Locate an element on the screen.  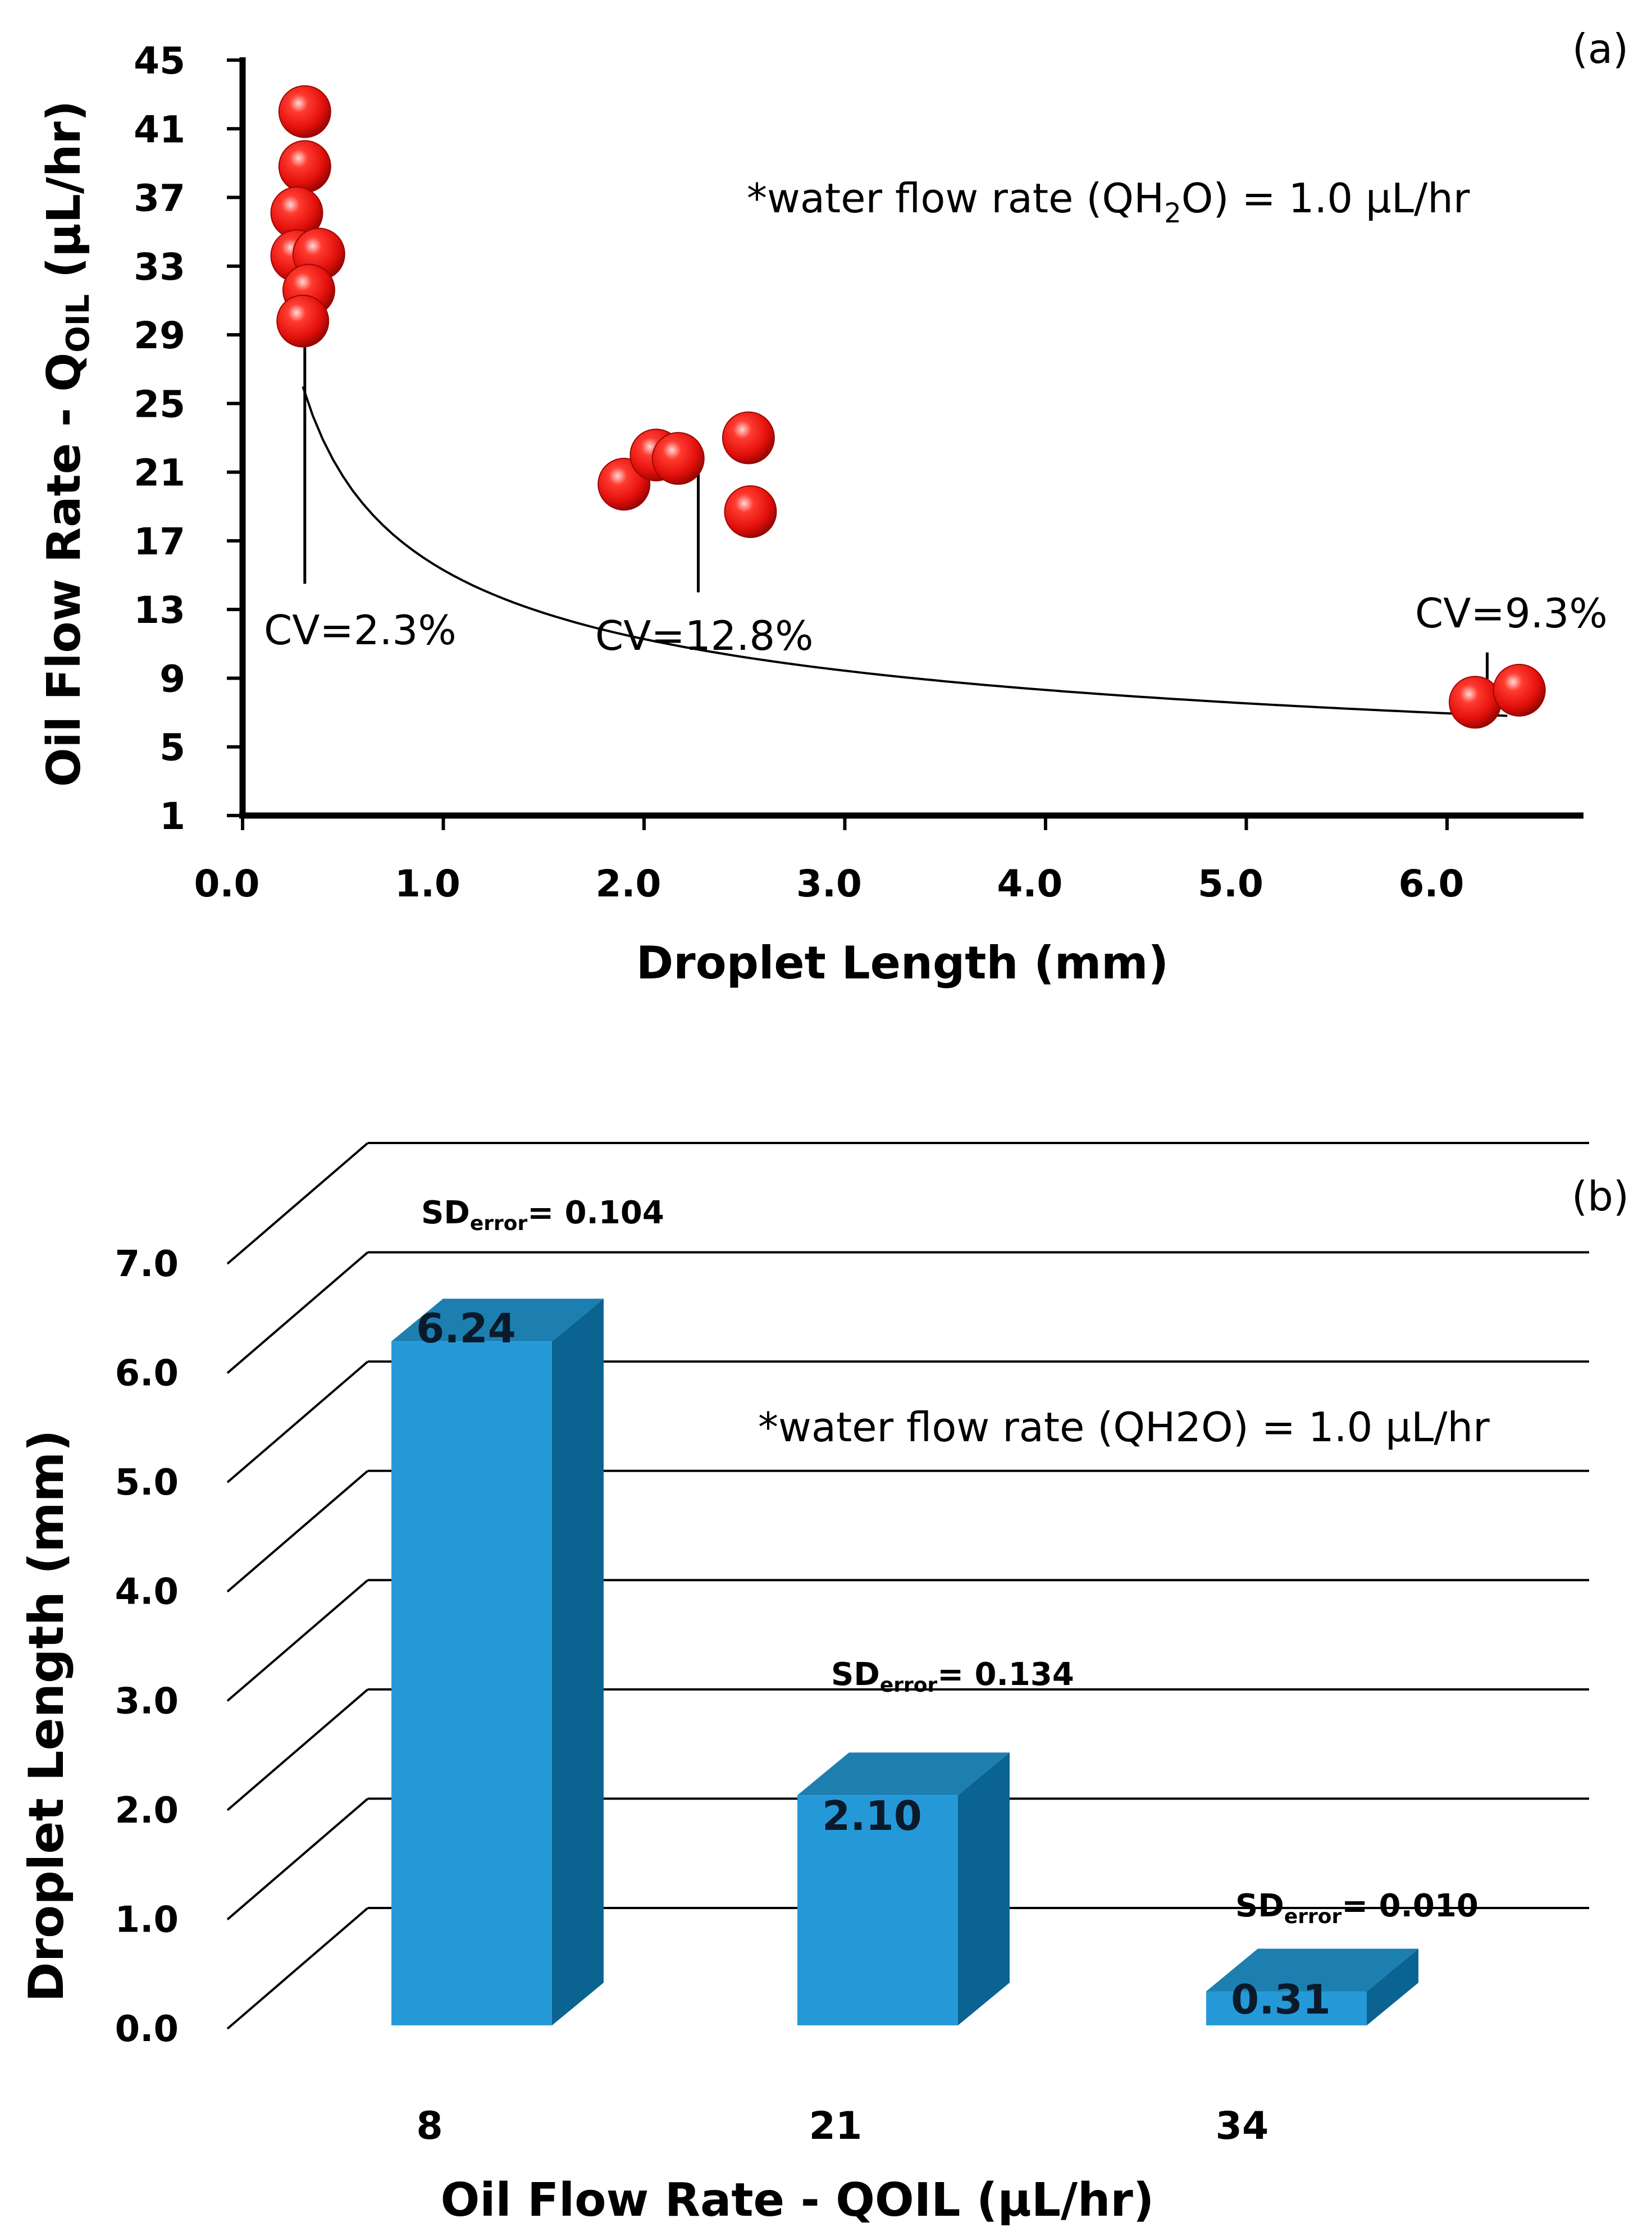
panel-a-x-tick-label: 0.0 is located at coordinates (227, 883).